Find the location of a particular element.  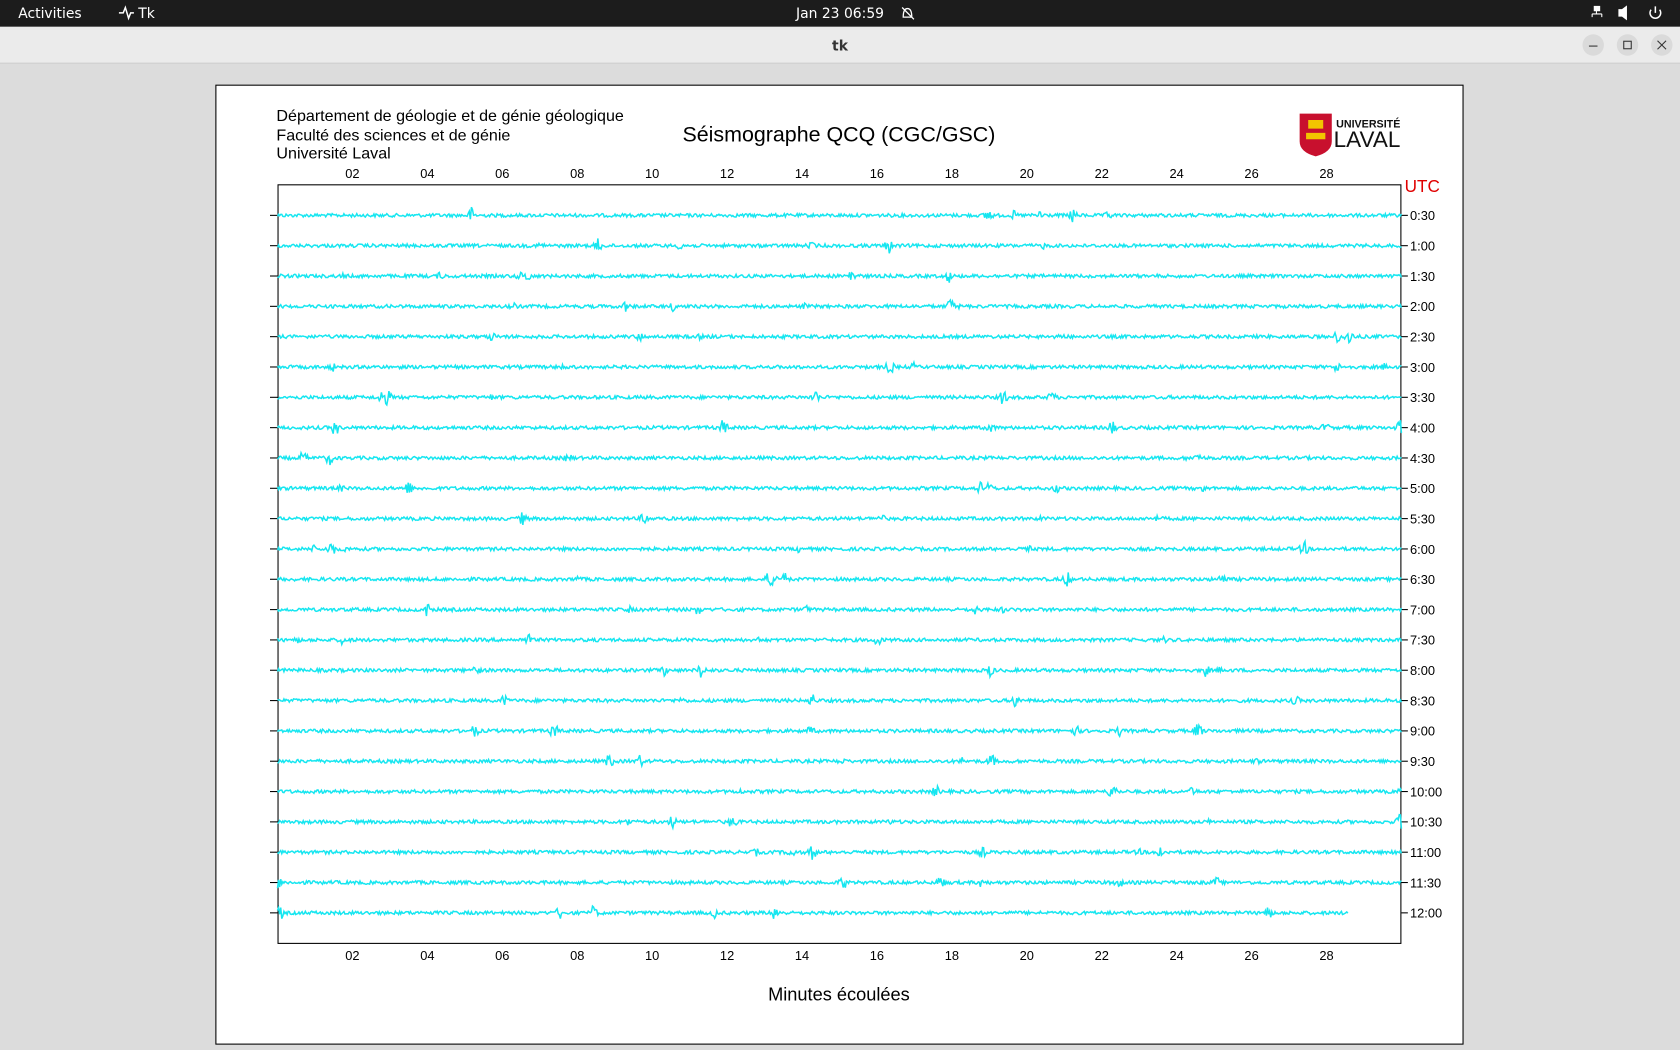

row-label: 6:30 is located at coordinates (1422, 579).